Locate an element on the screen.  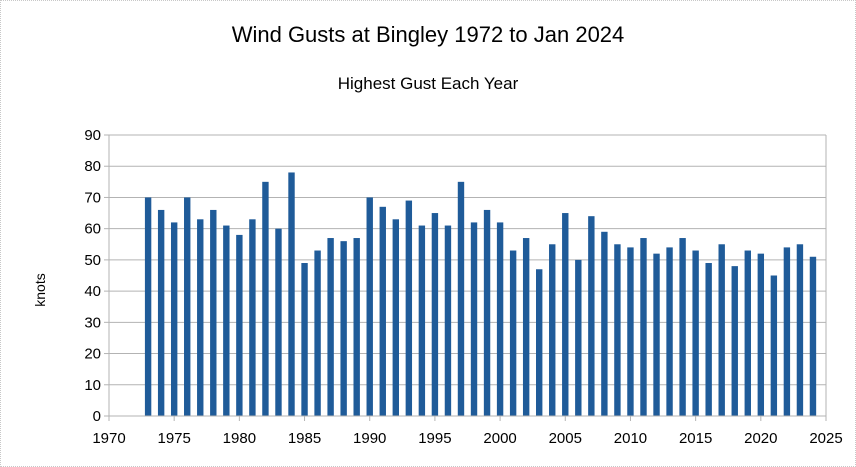
bar-2007 is located at coordinates (591, 316).